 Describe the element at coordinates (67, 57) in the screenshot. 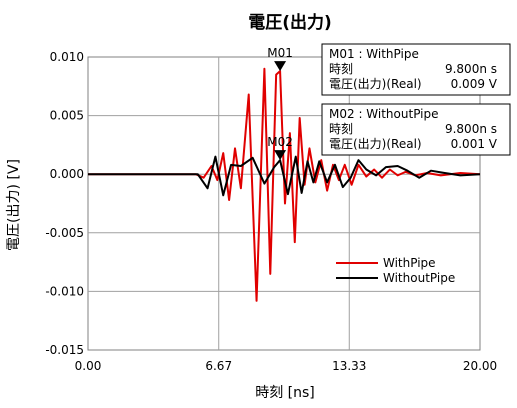

I see `y-tick-label: 0.010` at that location.